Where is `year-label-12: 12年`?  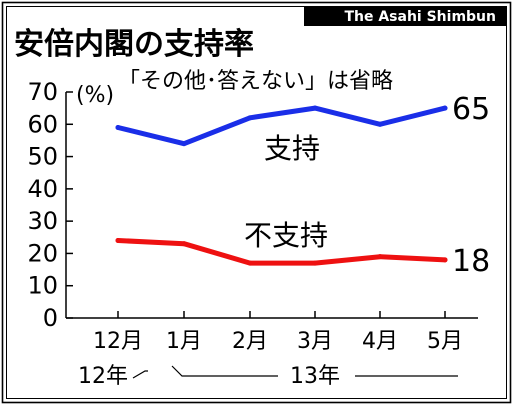 year-label-12: 12年 is located at coordinates (103, 376).